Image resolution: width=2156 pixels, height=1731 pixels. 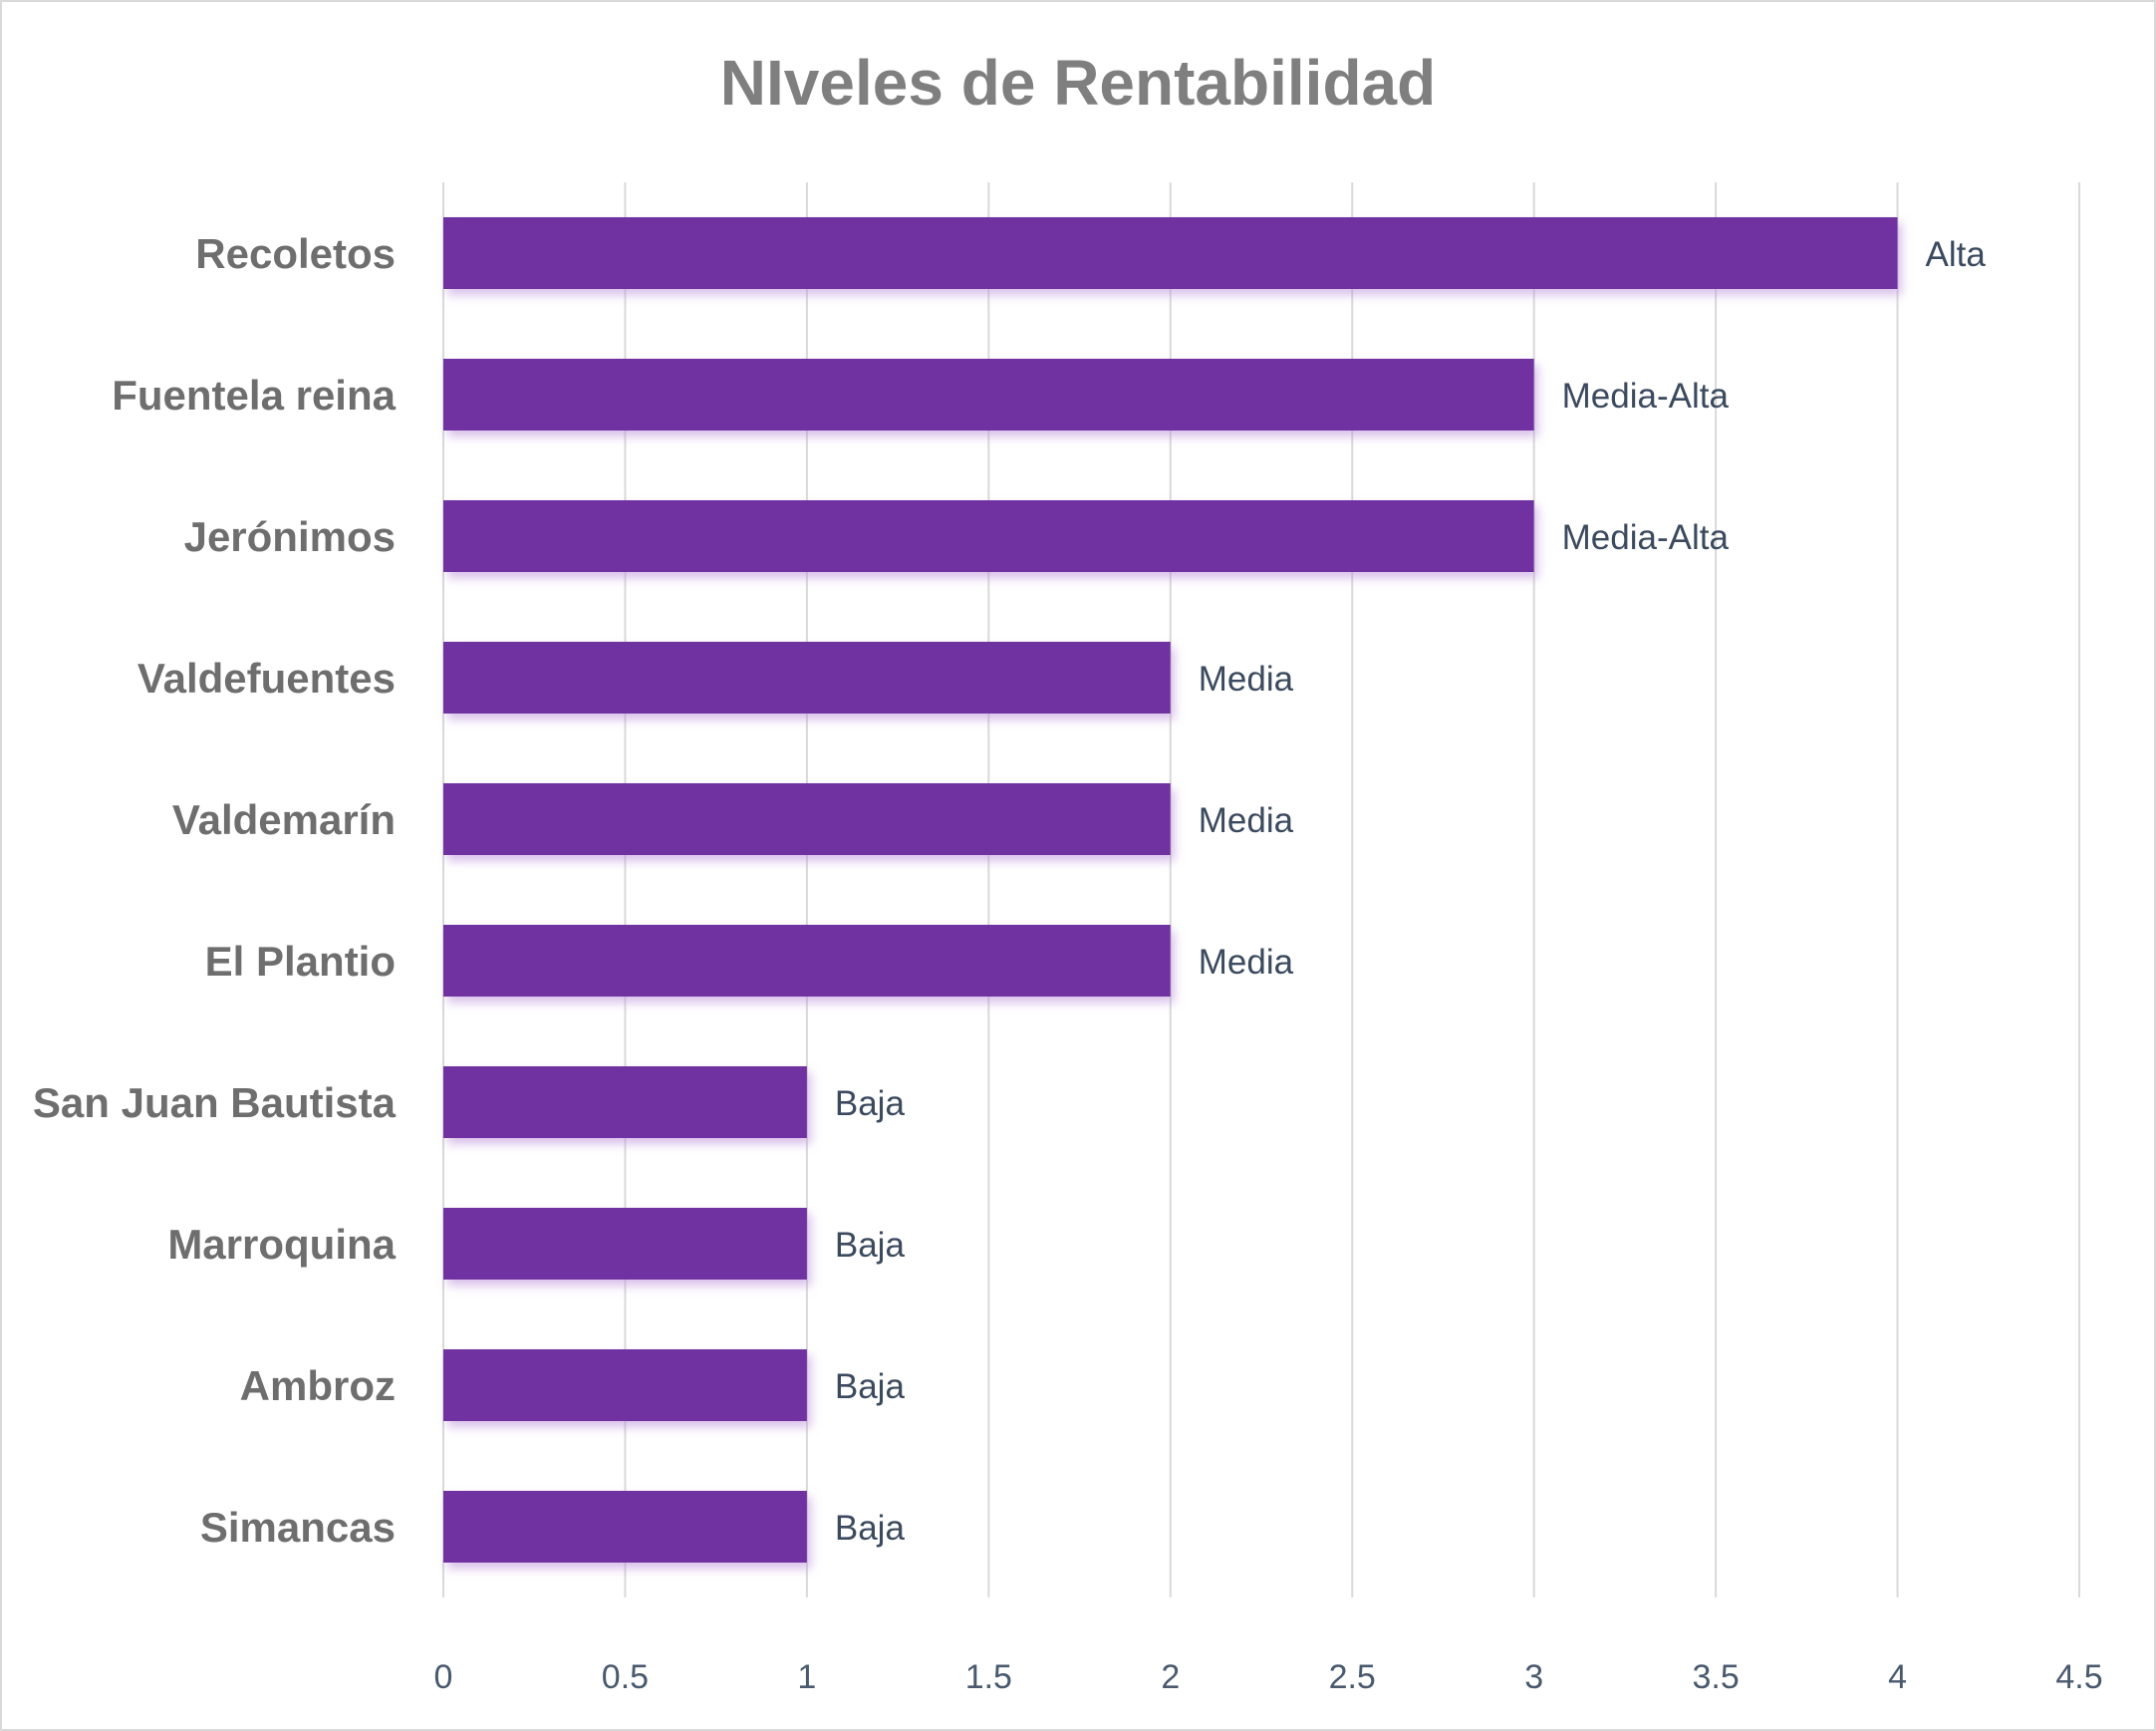 I want to click on data-label-9: Baja, so click(x=870, y=1528).